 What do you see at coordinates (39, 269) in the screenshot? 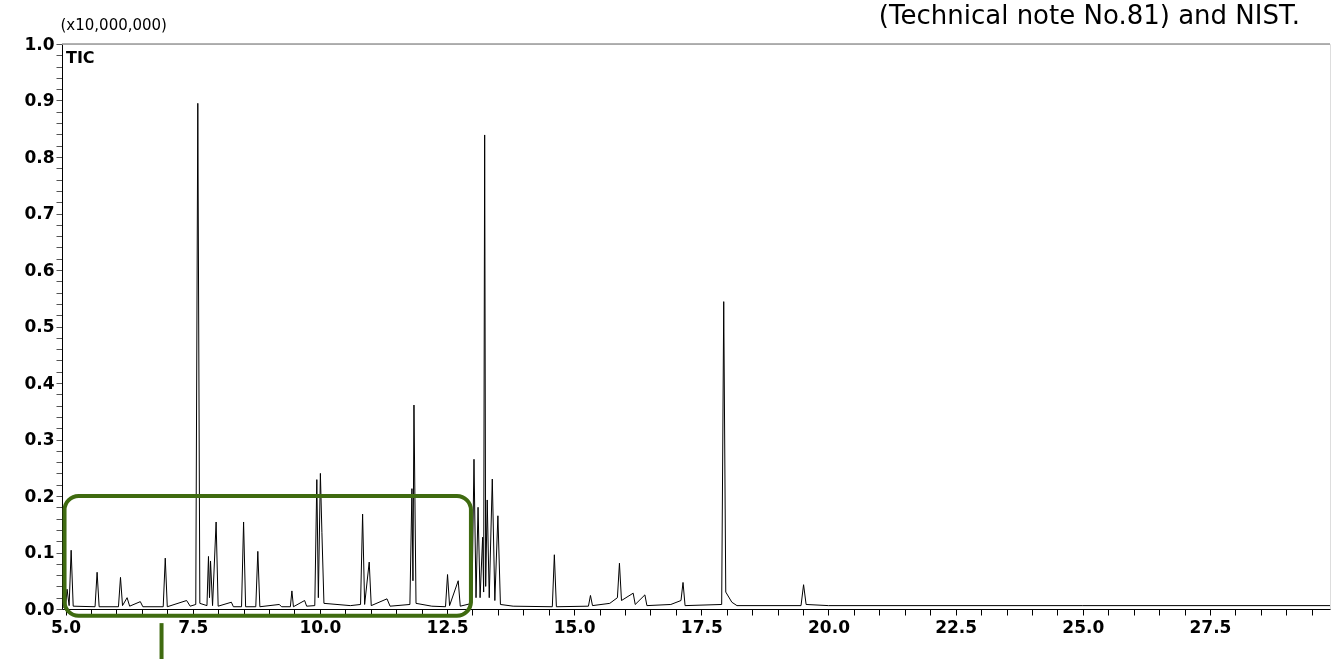
I see `y-tick-label: 0.6` at bounding box center [39, 269].